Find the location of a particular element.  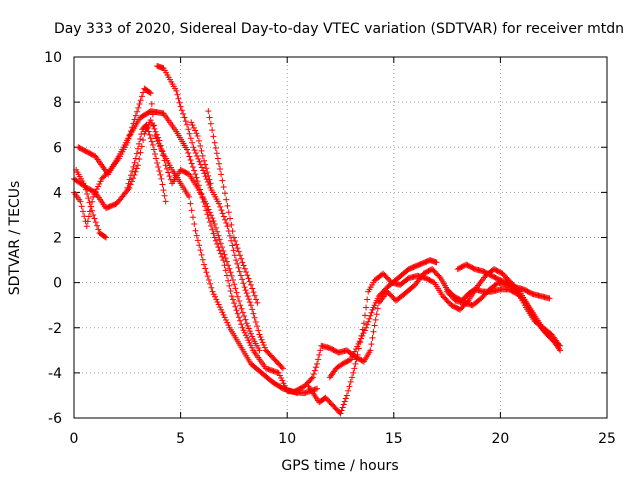

y-axis-label: SDTVAR / TECUs is located at coordinates (15, 238).